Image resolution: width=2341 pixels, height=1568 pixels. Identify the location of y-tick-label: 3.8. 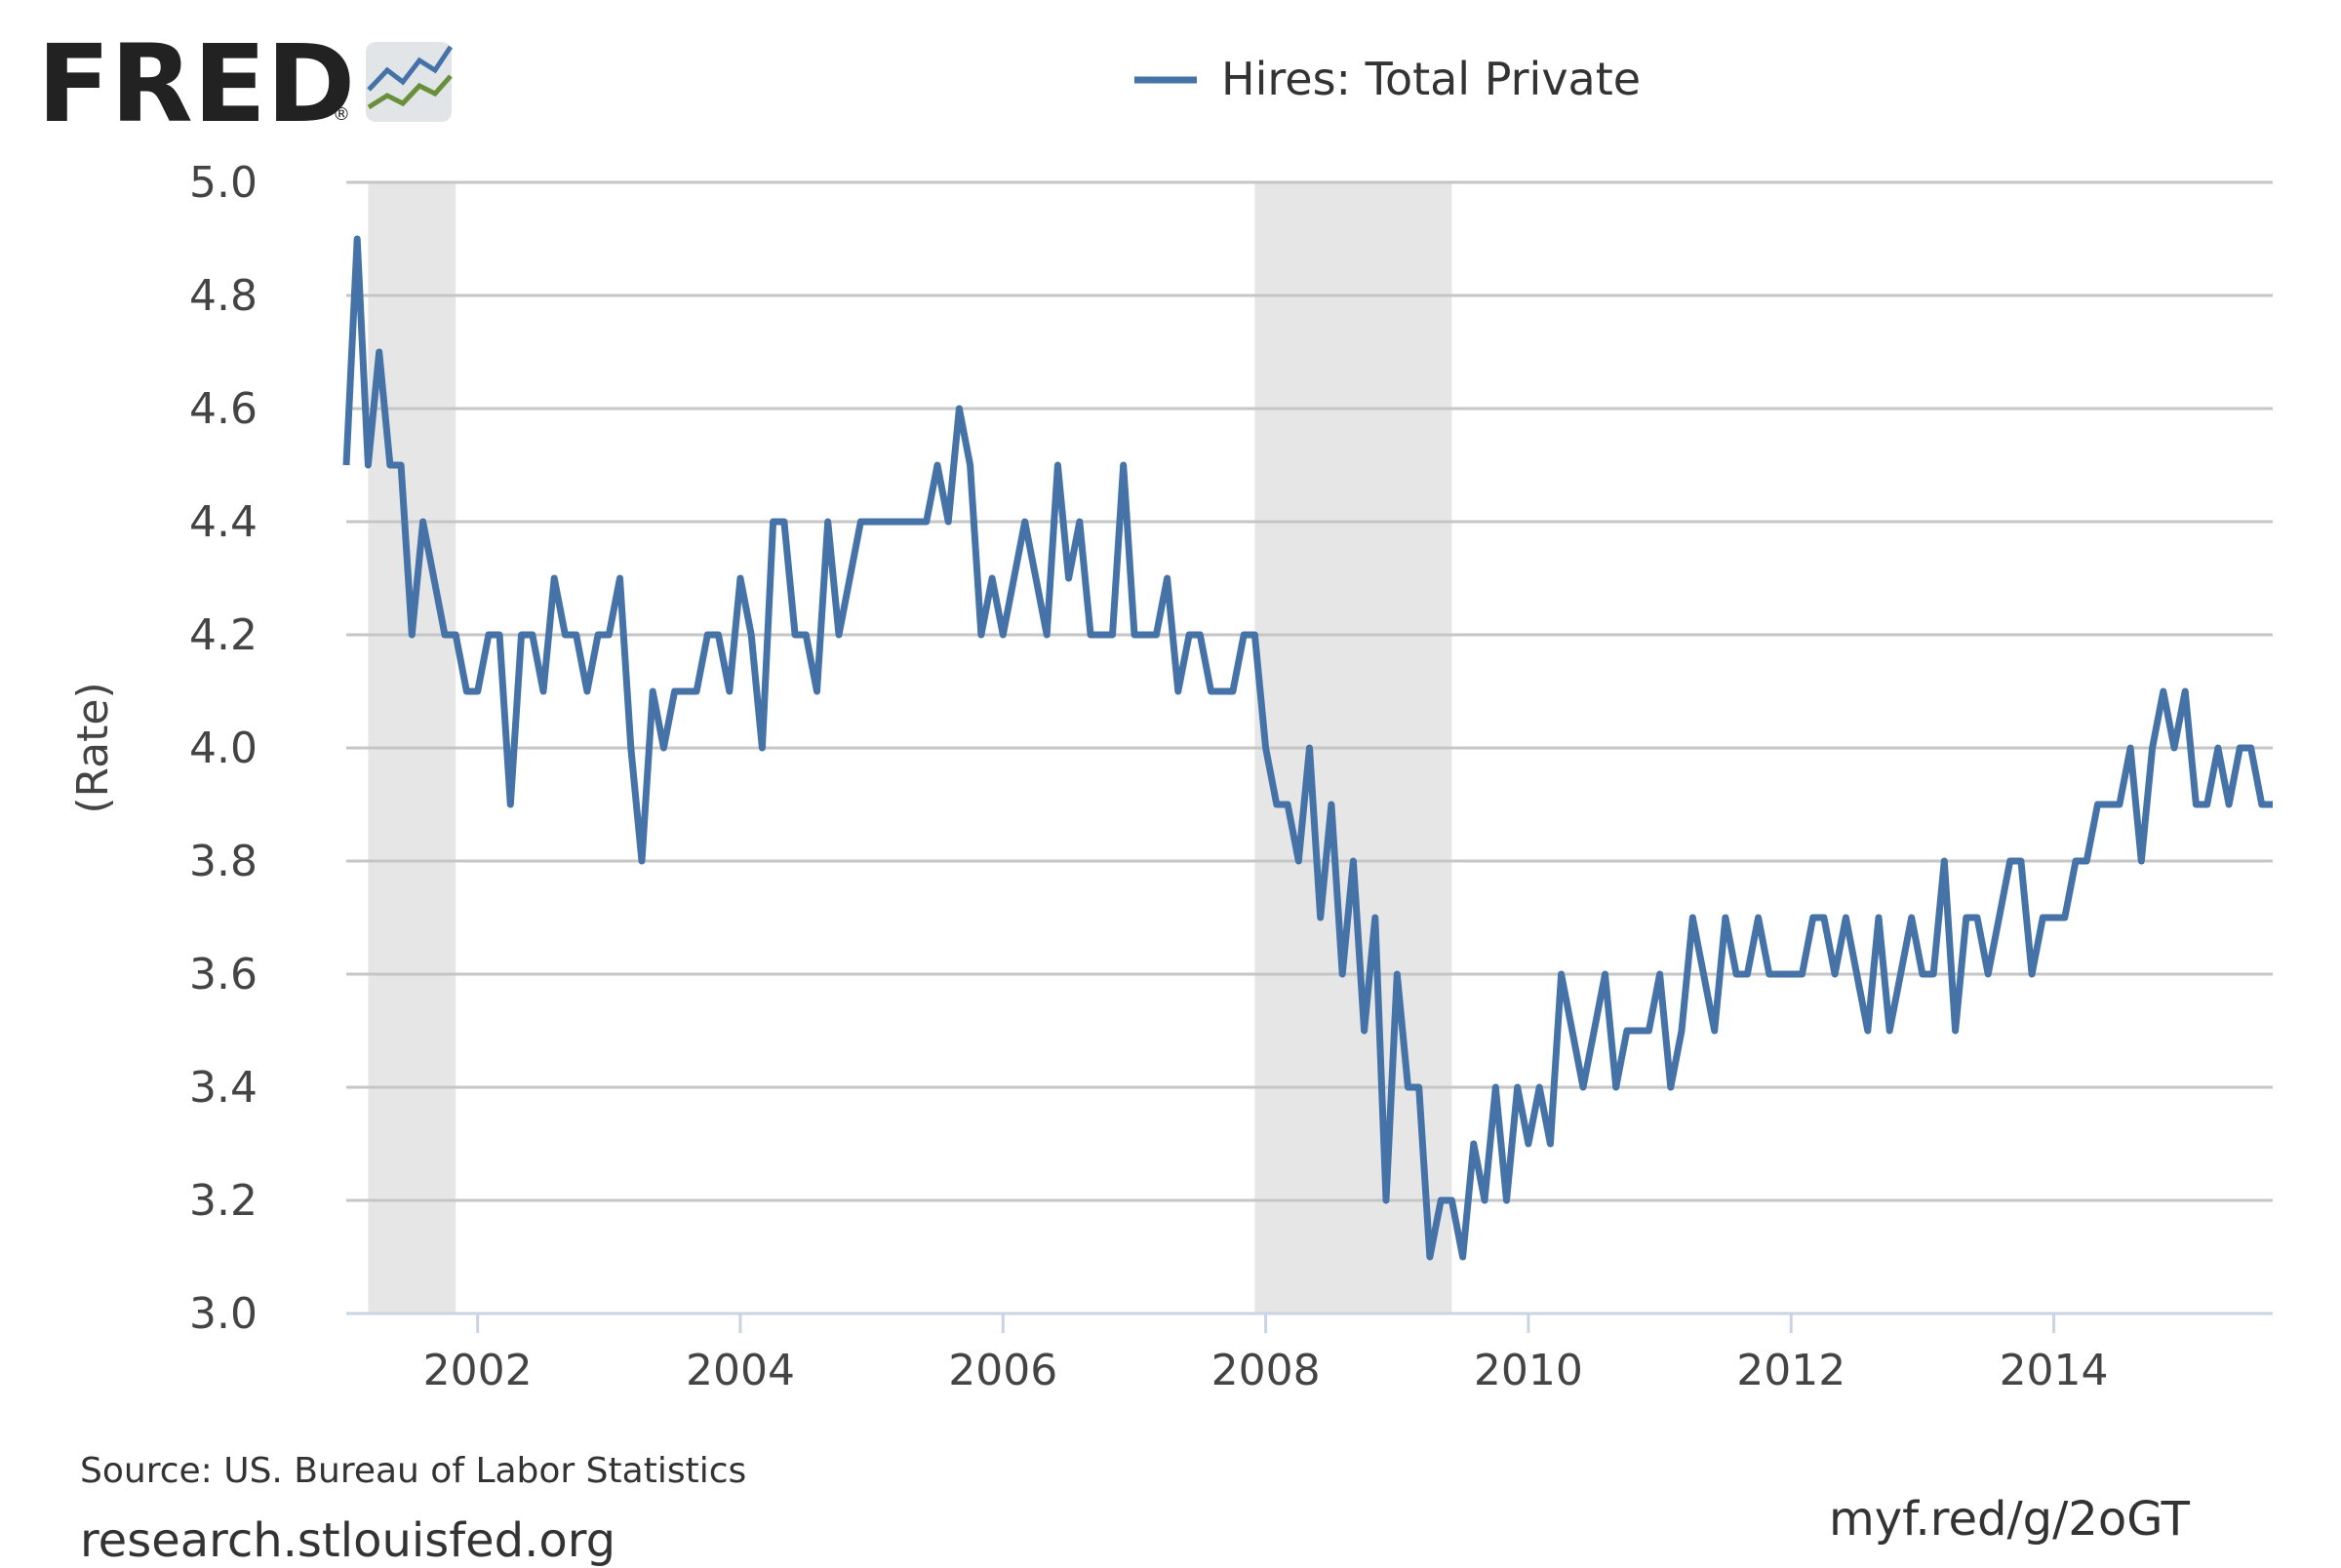
(223, 861).